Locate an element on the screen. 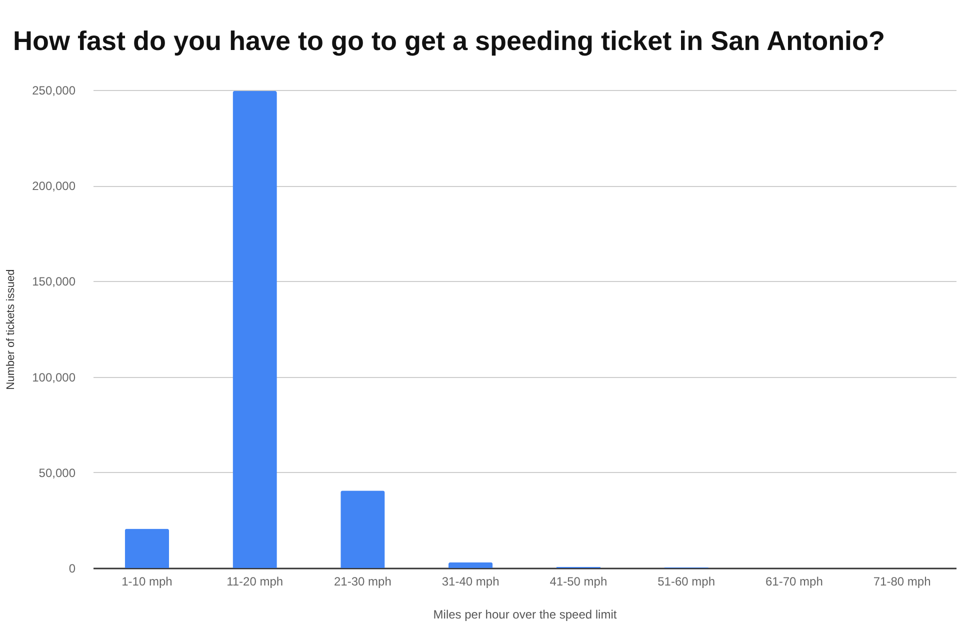  x-tick-label: 51-60 mph is located at coordinates (686, 581).